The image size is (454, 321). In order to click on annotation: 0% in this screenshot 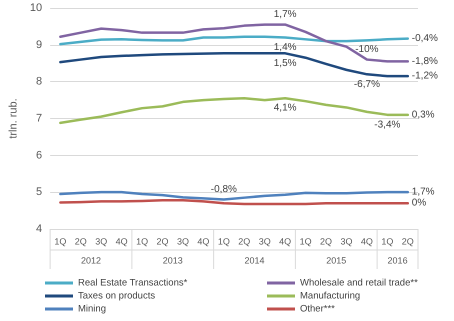, I will do `click(419, 203)`.